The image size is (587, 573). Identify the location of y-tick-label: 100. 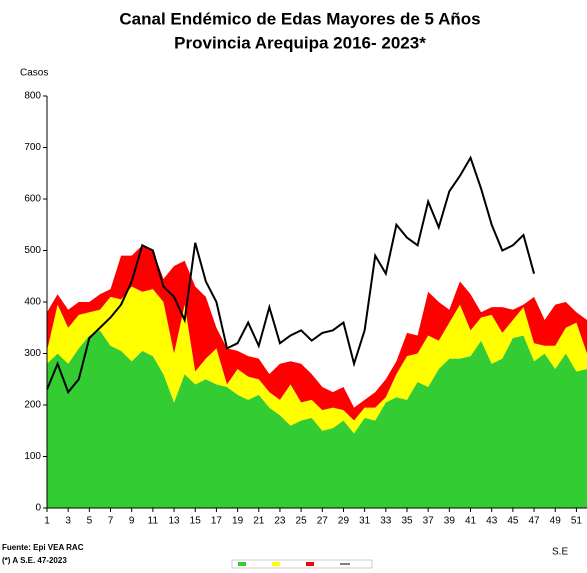
(32, 456).